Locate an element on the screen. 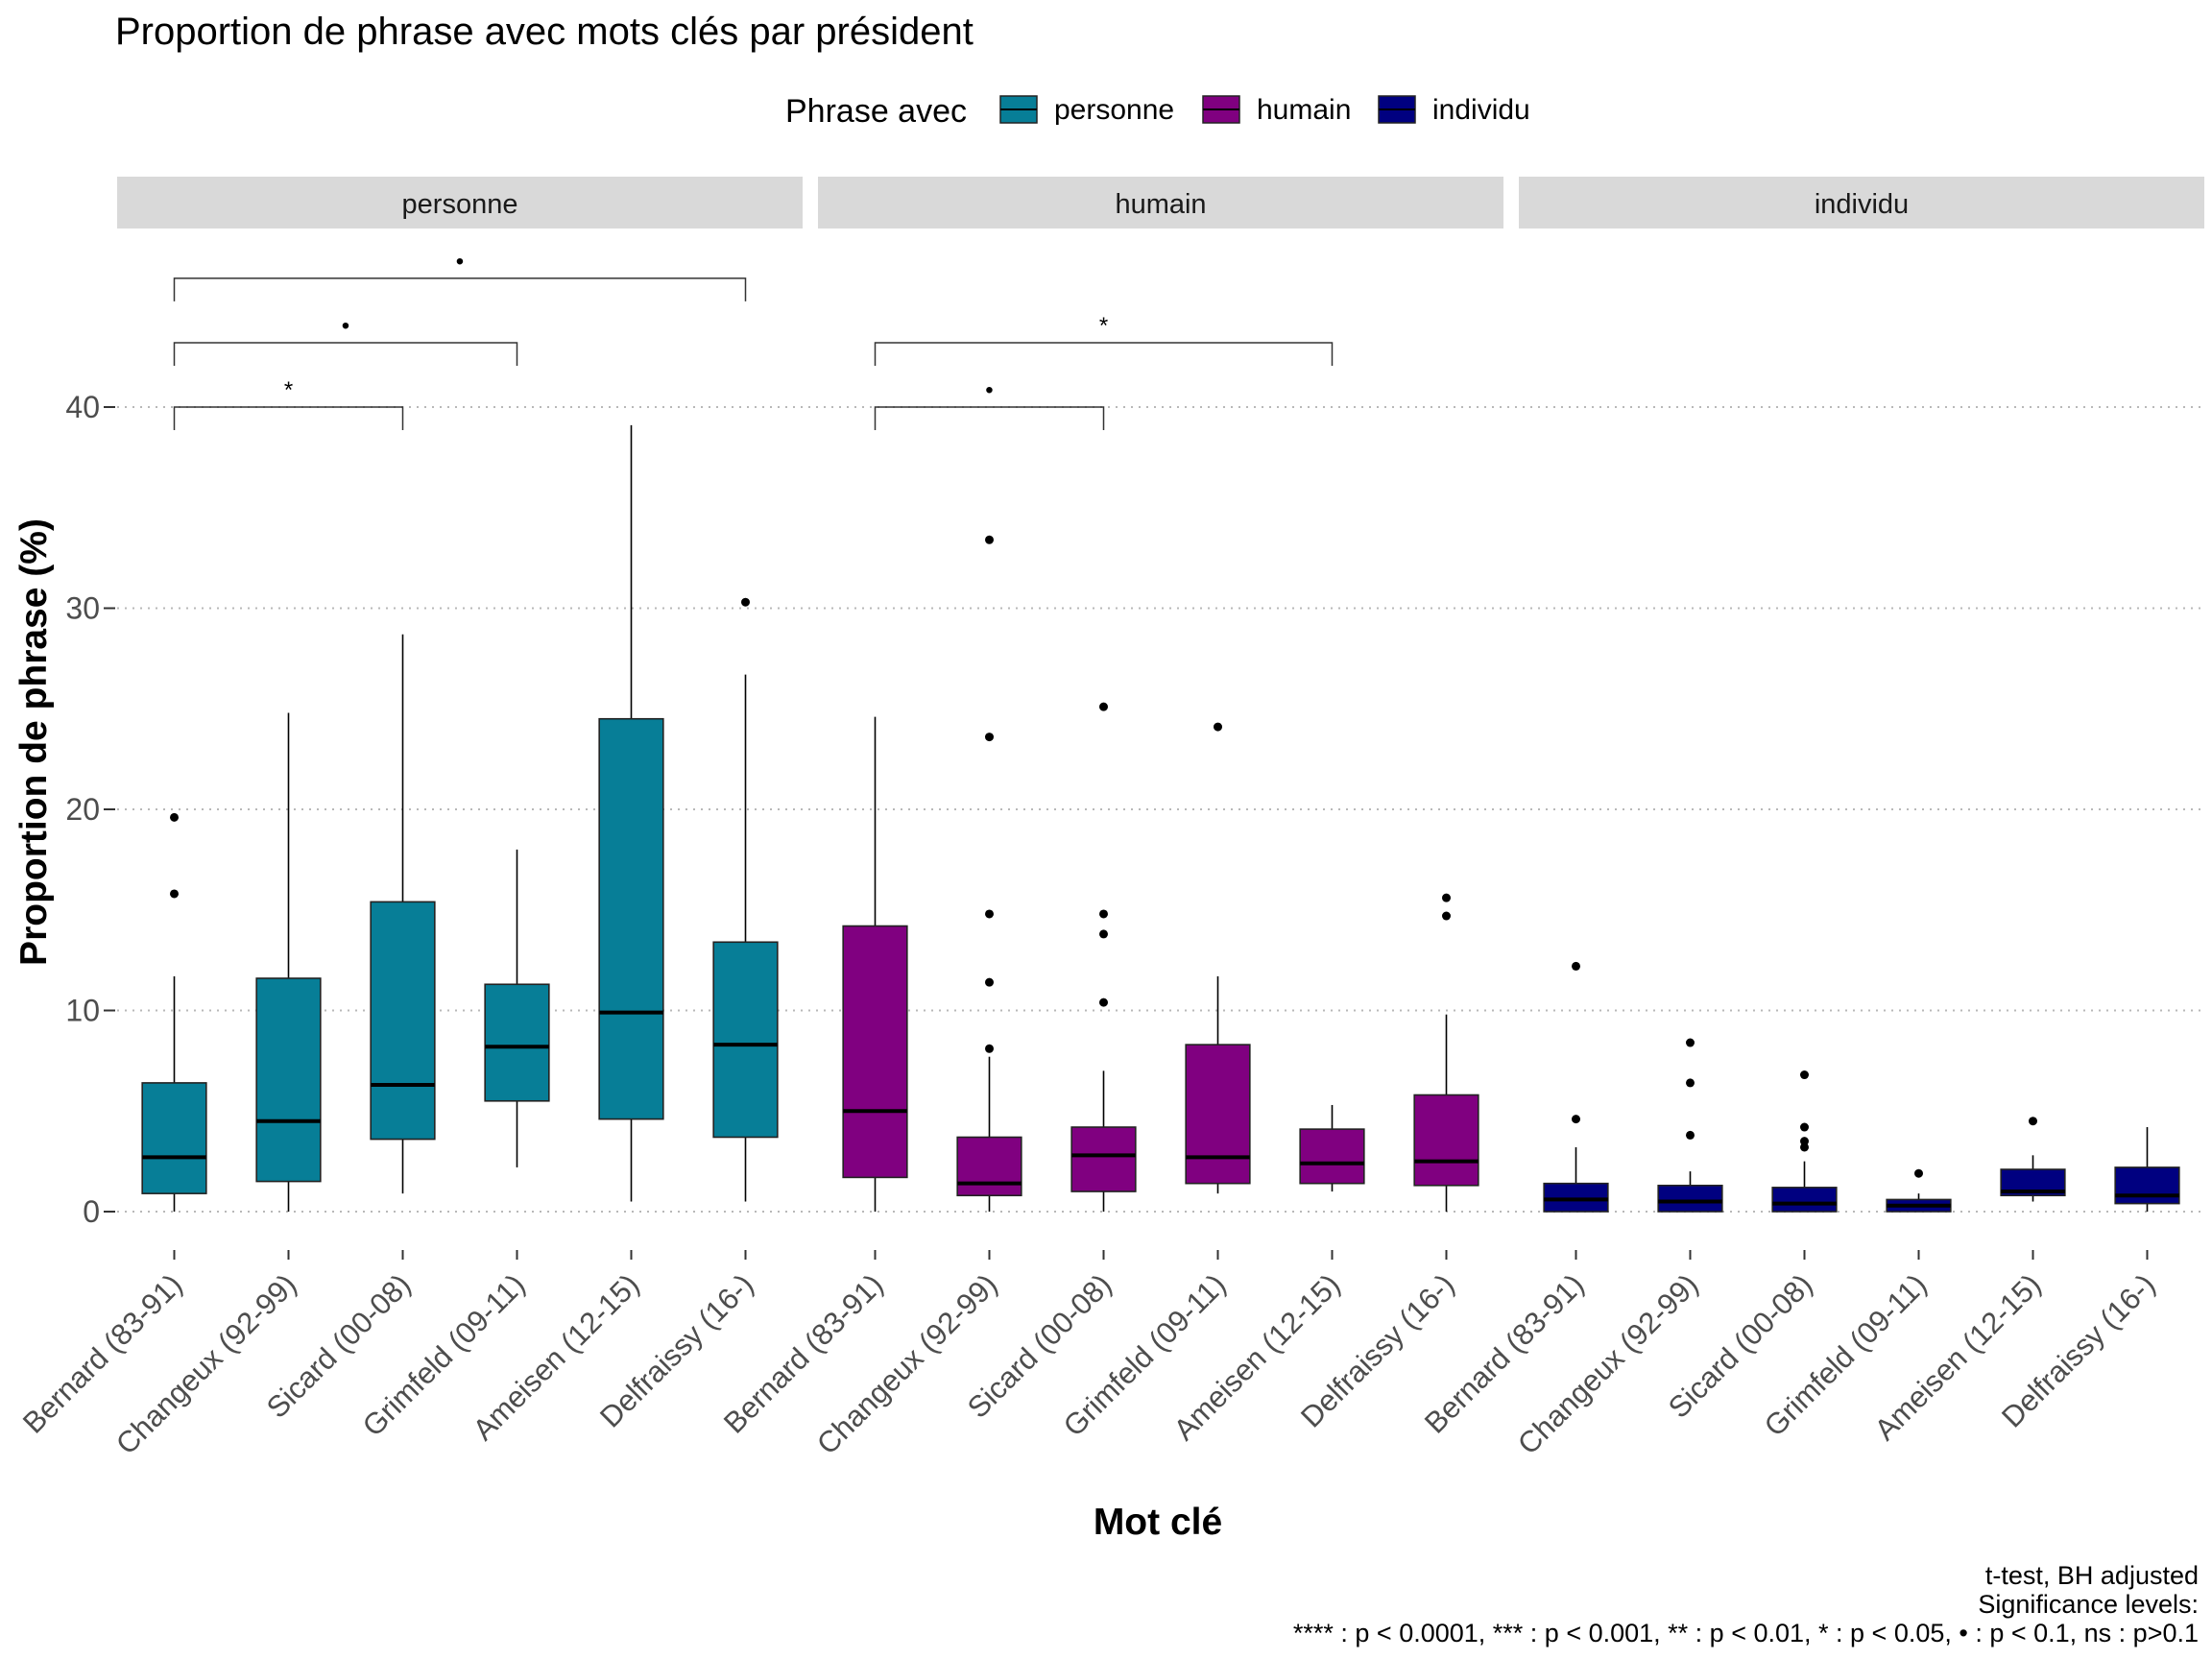  y-tick-label-40: 40 is located at coordinates (83, 407).